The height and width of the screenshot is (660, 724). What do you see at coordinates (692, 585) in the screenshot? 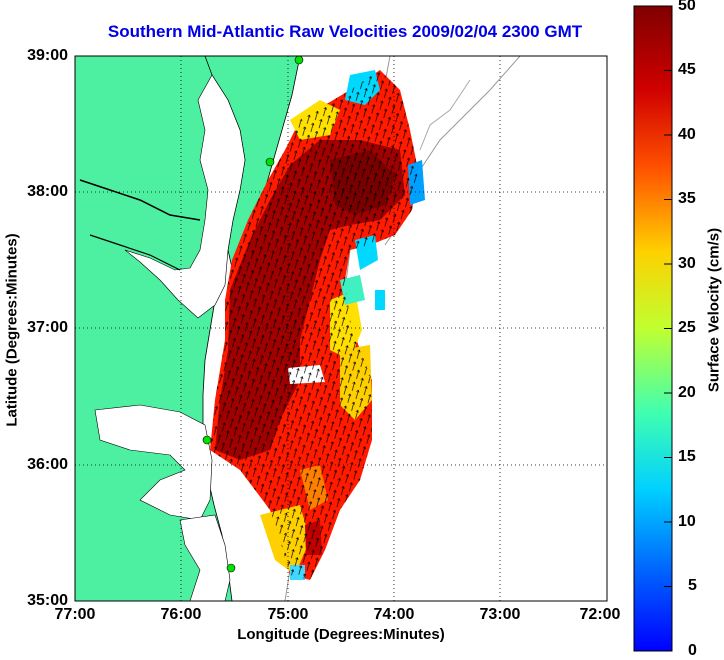
I see `colorbar-tick-label: 5` at bounding box center [692, 585].